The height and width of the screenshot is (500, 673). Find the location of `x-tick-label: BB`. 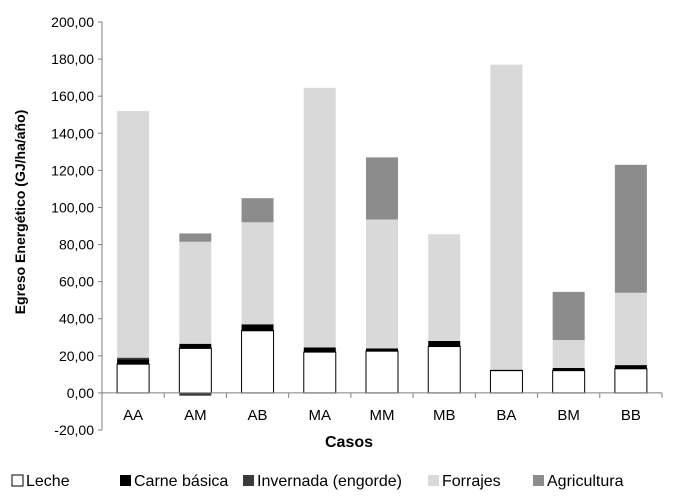

x-tick-label: BB is located at coordinates (631, 415).